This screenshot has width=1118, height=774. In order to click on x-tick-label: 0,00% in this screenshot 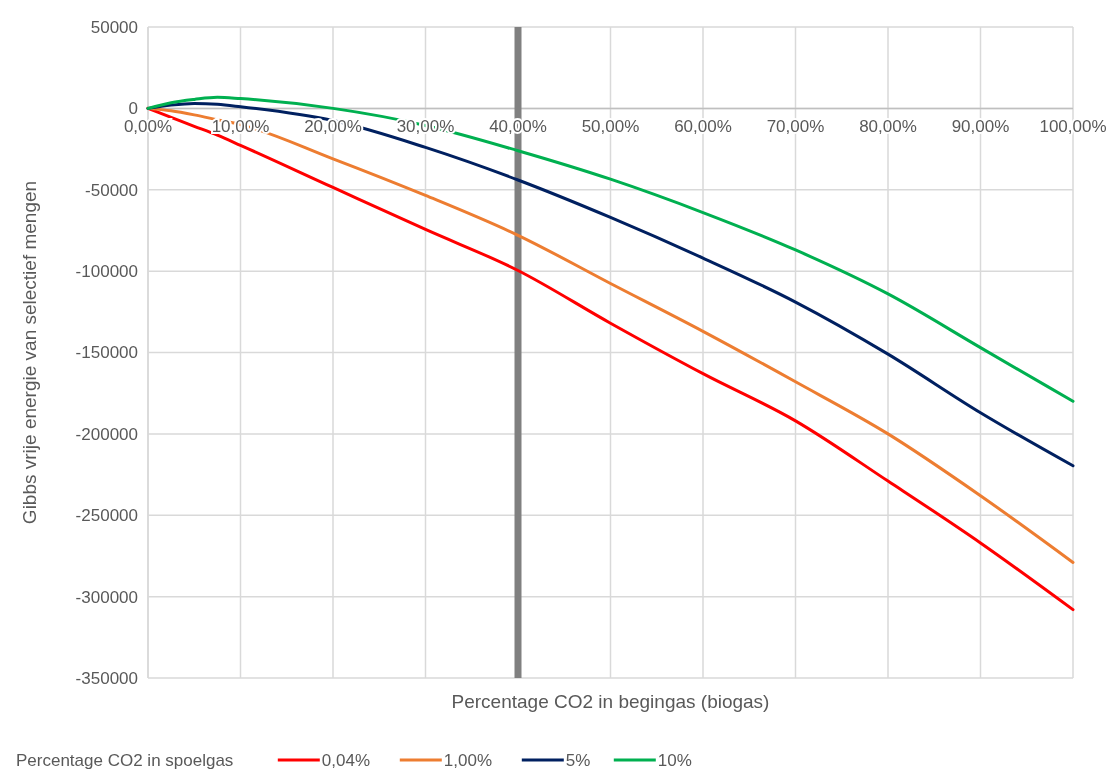, I will do `click(148, 127)`.